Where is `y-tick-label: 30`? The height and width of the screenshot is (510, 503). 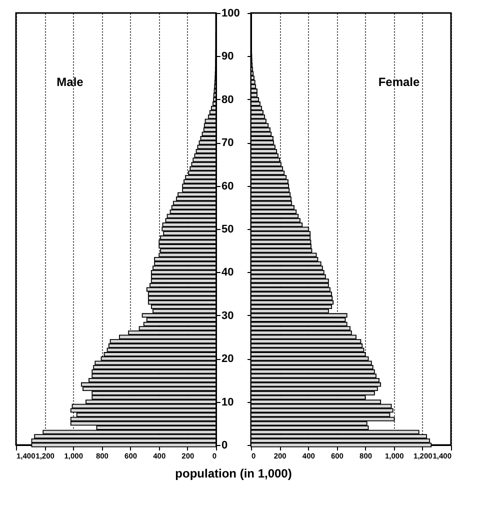
y-tick-label: 30 is located at coordinates (228, 316).